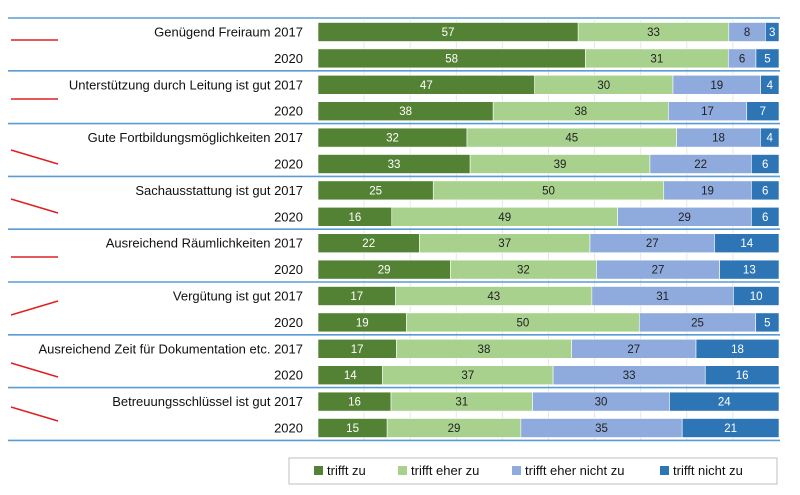  I want to click on data-label: 15, so click(352, 429).